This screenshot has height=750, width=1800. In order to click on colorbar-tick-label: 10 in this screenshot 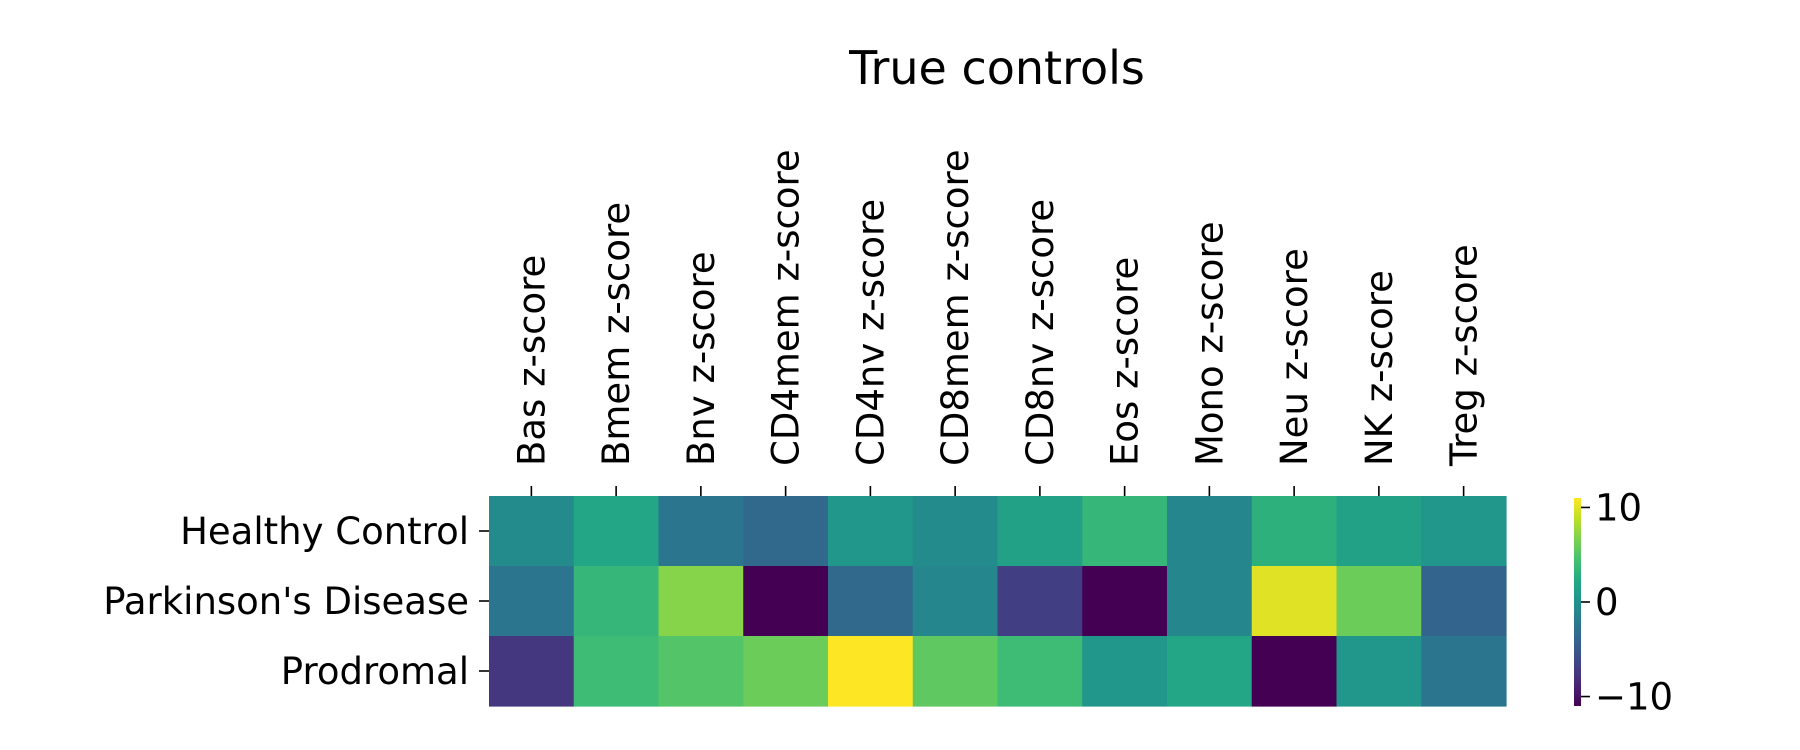, I will do `click(1618, 507)`.